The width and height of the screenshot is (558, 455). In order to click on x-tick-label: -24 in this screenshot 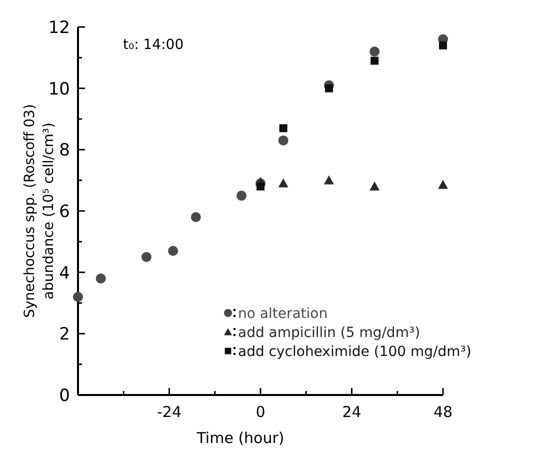, I will do `click(169, 412)`.